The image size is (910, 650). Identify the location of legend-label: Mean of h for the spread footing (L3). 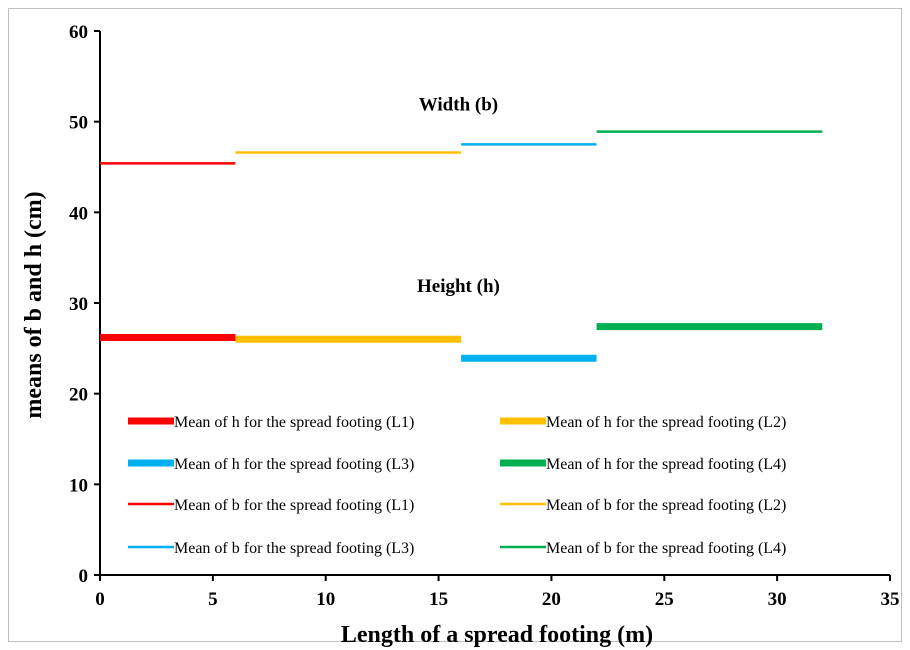
(294, 464).